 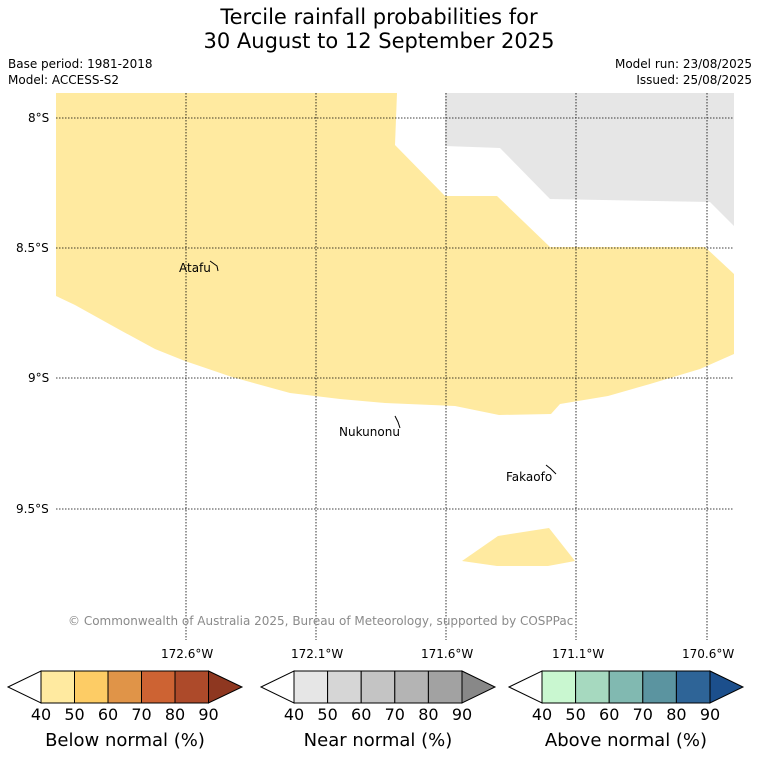 I want to click on lon-label-171-1w: 171.1°W, so click(x=578, y=654).